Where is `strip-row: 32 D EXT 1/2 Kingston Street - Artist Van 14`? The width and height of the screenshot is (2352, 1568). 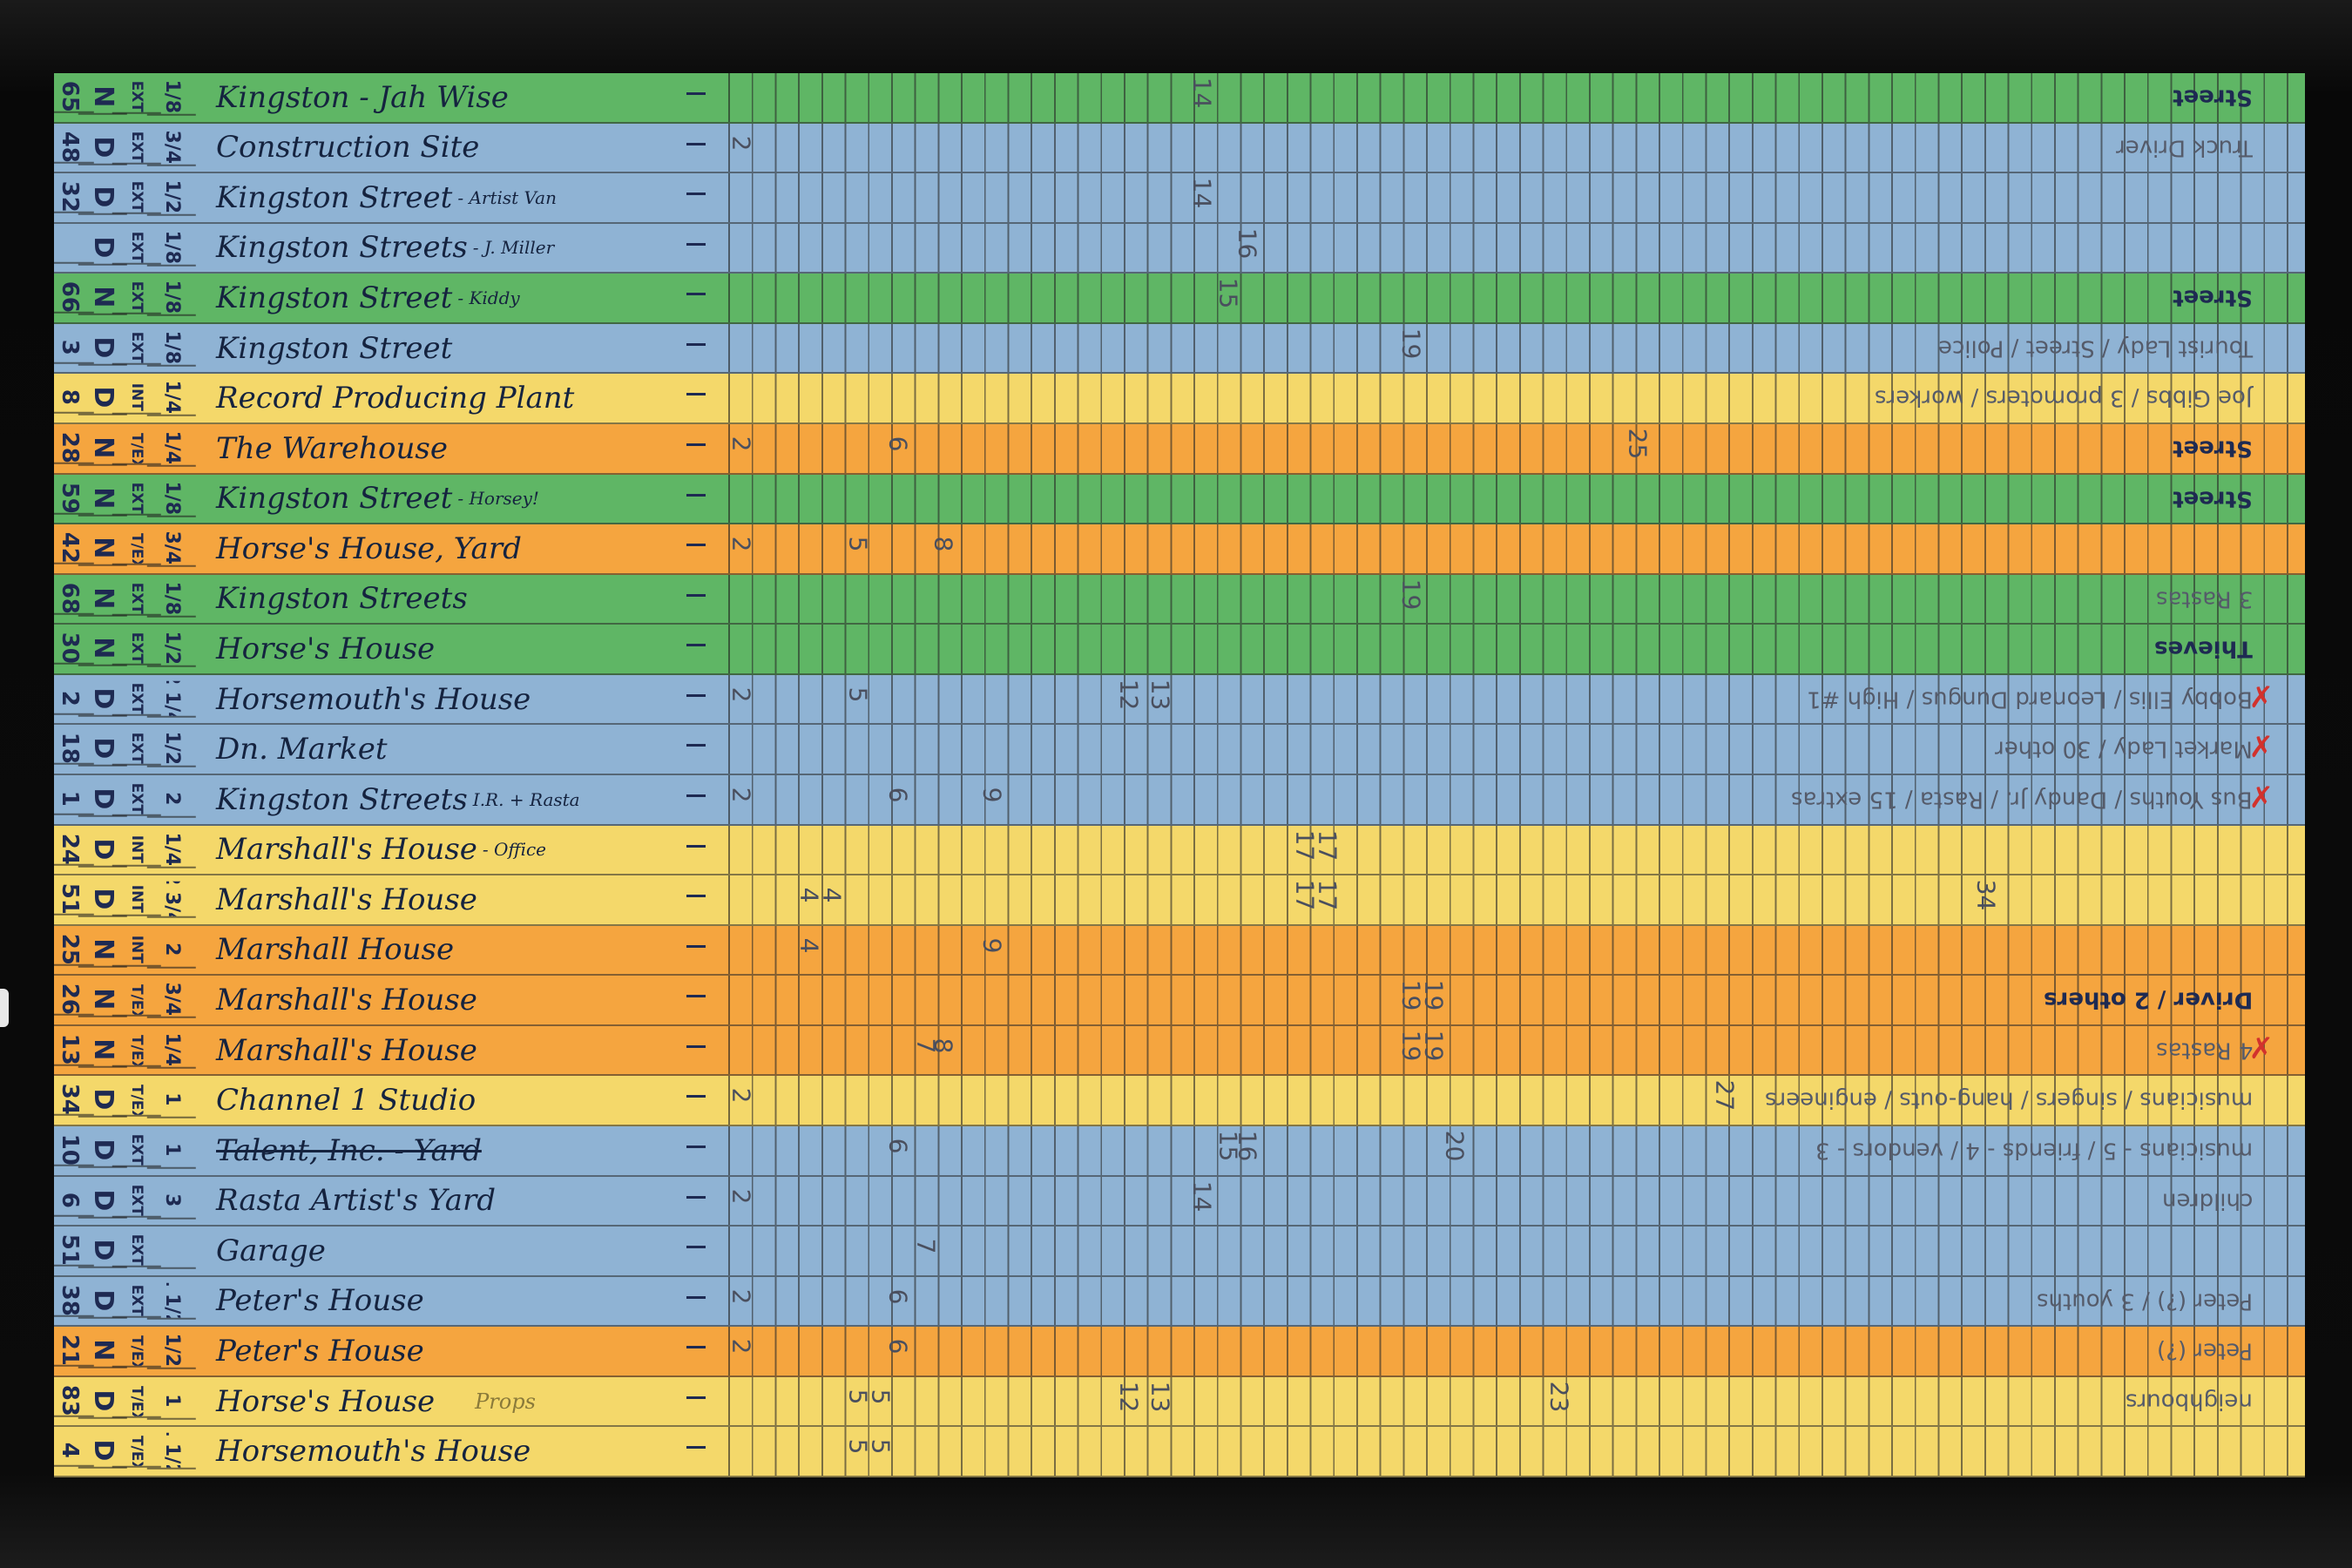 strip-row: 32 D EXT 1/2 Kingston Street - Artist Van 14 is located at coordinates (1179, 198).